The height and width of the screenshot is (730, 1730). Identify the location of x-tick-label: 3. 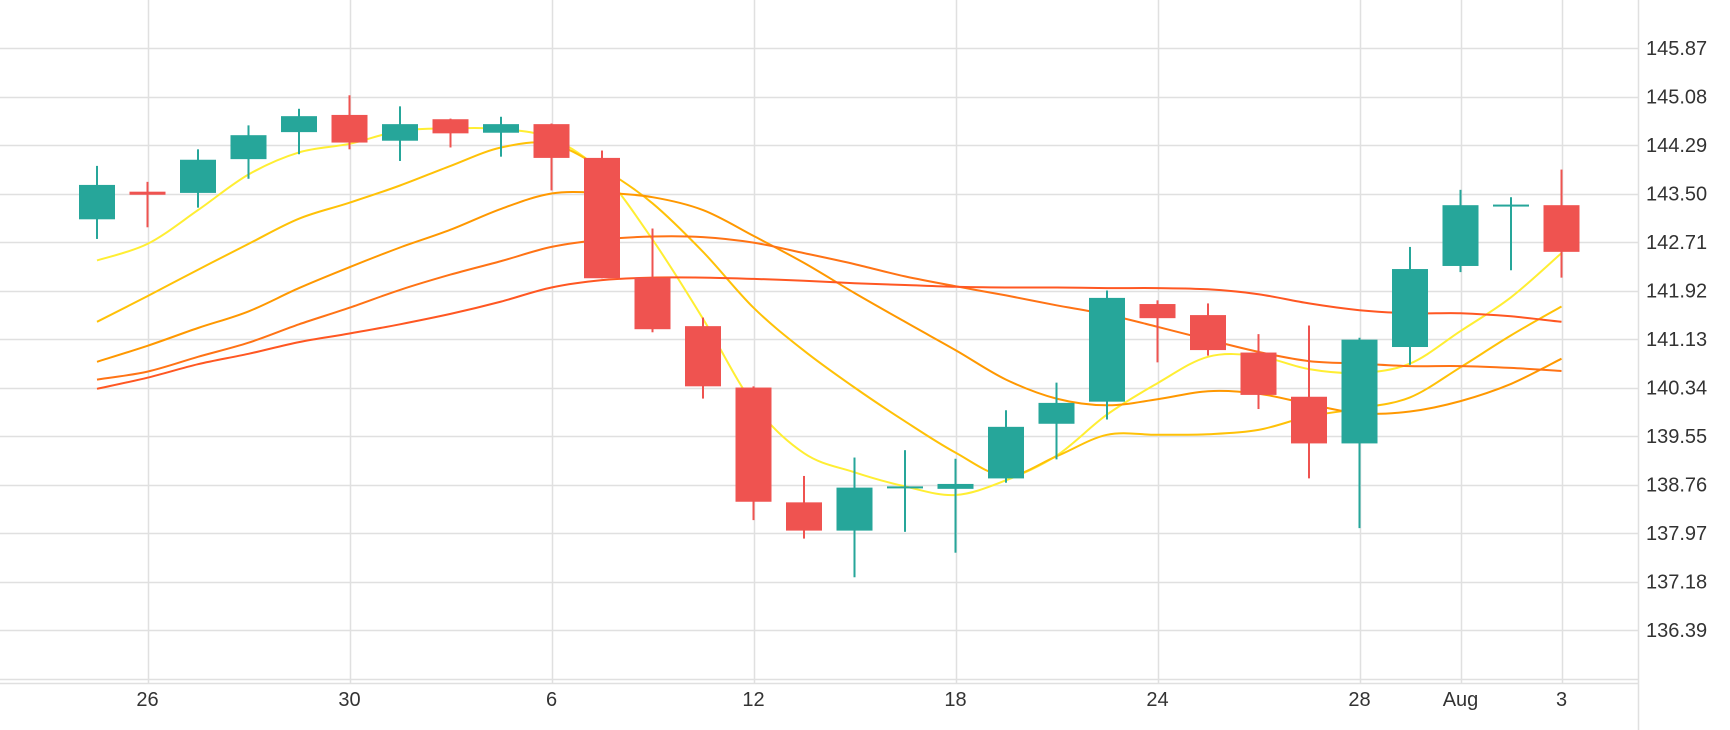
(1561, 700).